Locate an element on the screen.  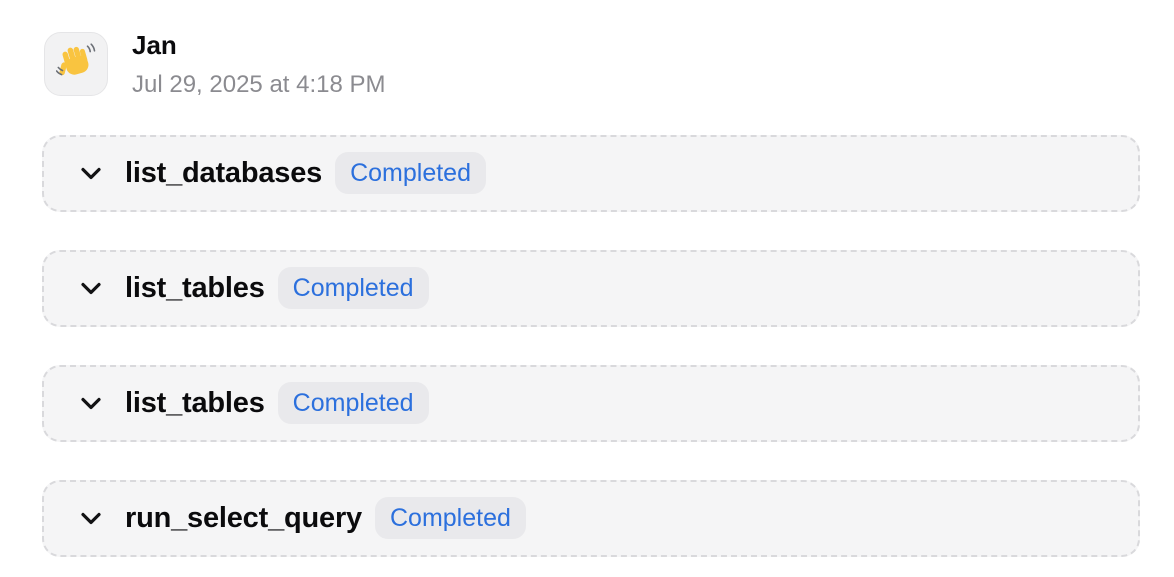
avatar is located at coordinates (76, 64).